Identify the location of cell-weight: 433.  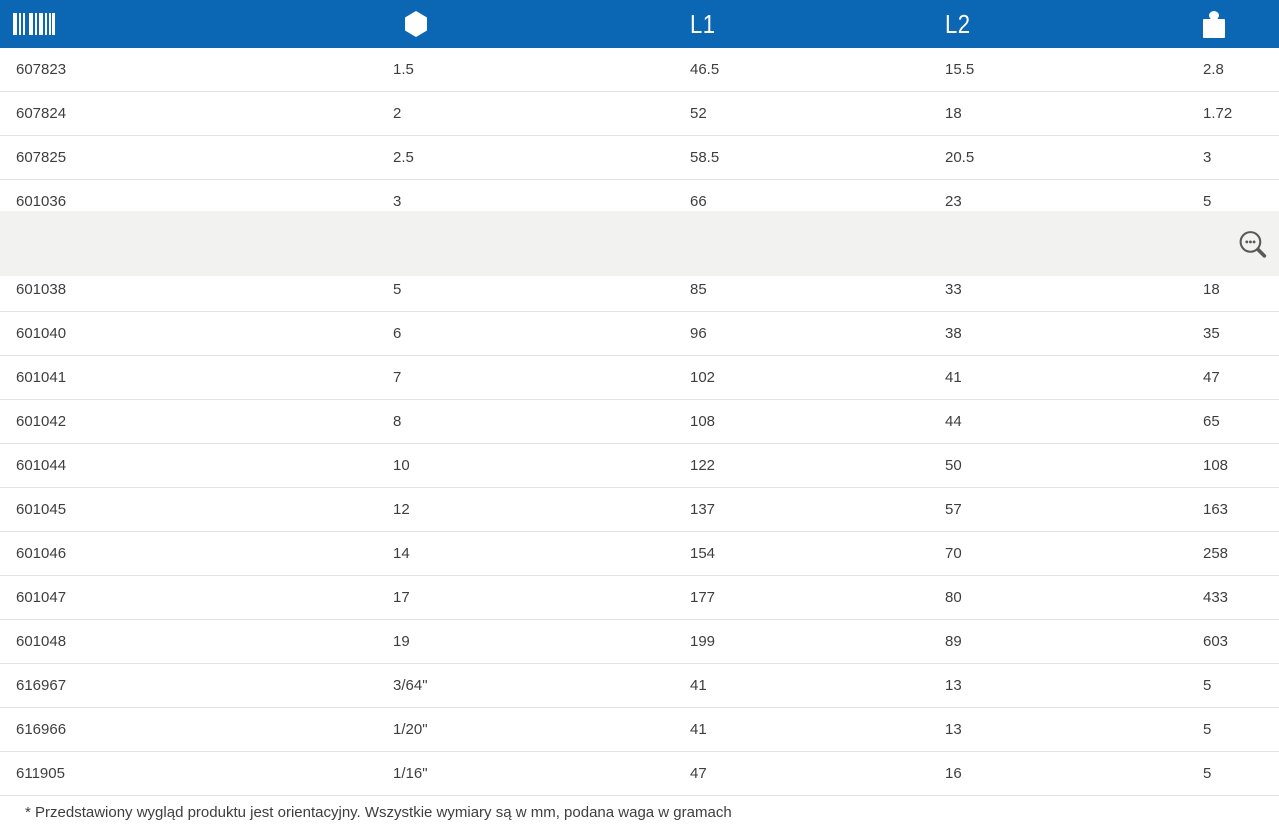
(1216, 597).